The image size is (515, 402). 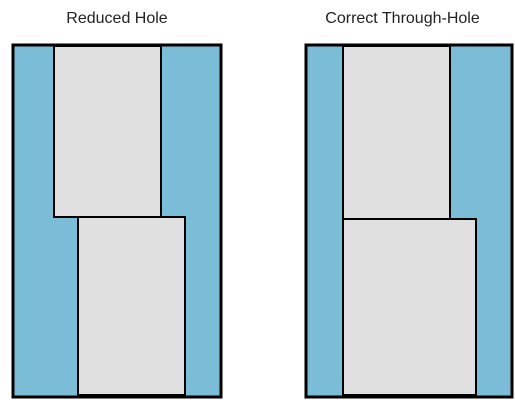 What do you see at coordinates (402, 18) in the screenshot?
I see `panel-title-correct-through-hole: Correct Through-Hole` at bounding box center [402, 18].